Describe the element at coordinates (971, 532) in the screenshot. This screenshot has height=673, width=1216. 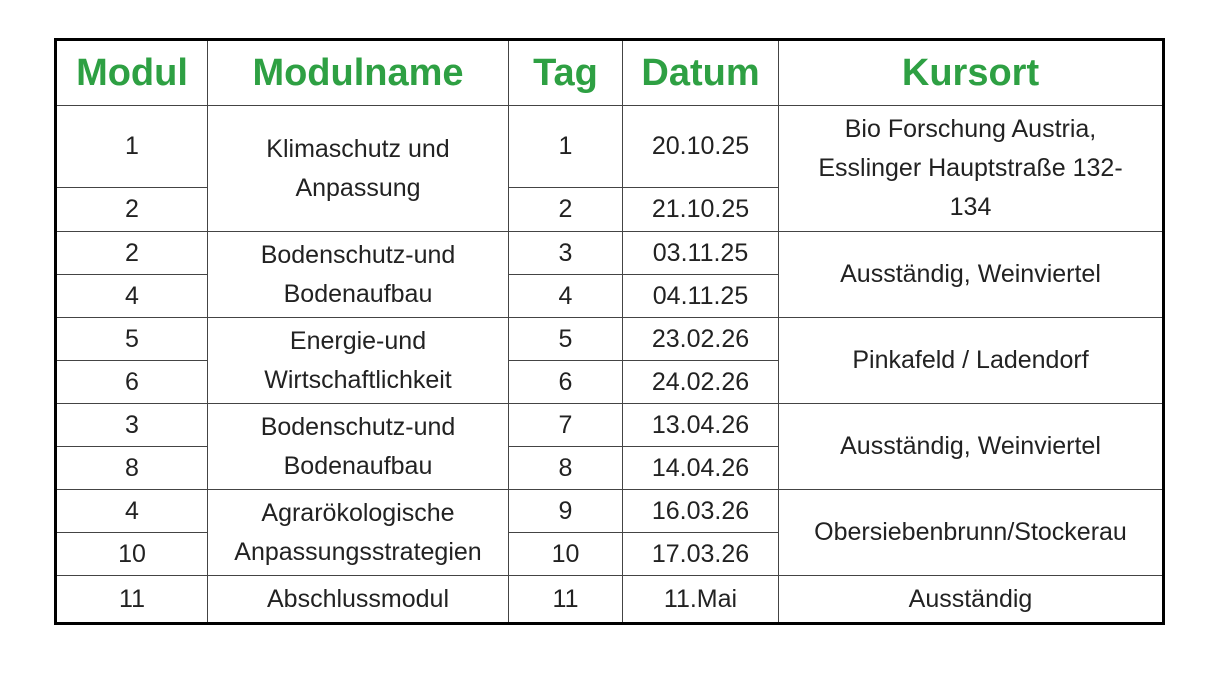
I see `kursort-cell: Obersiebenbrunn/Stockerau` at that location.